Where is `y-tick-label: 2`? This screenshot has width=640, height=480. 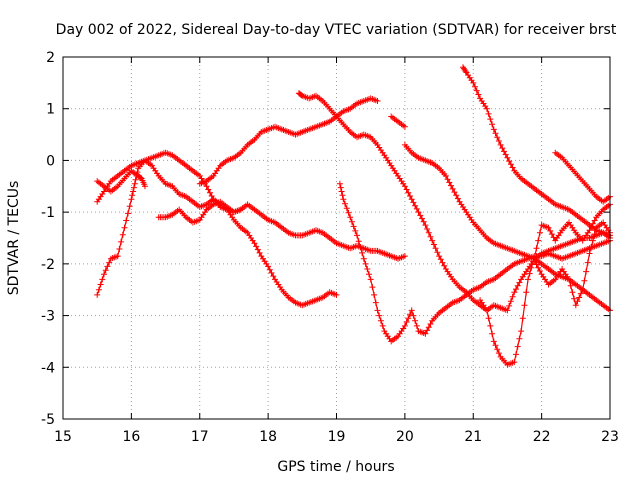
y-tick-label: 2 is located at coordinates (50, 58).